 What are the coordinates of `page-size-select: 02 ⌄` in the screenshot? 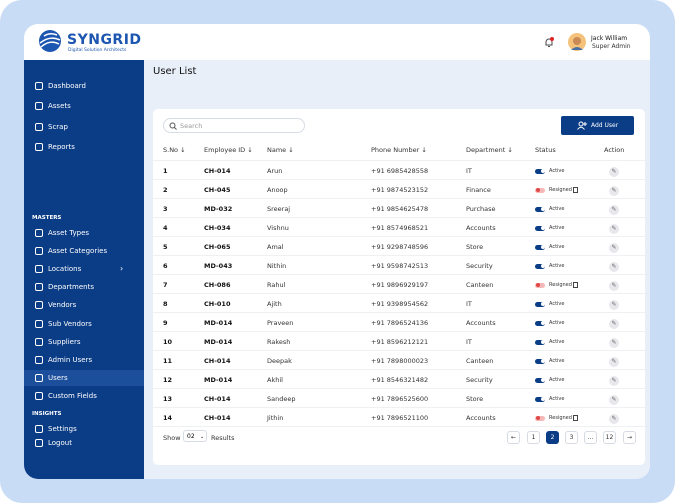 It's located at (195, 436).